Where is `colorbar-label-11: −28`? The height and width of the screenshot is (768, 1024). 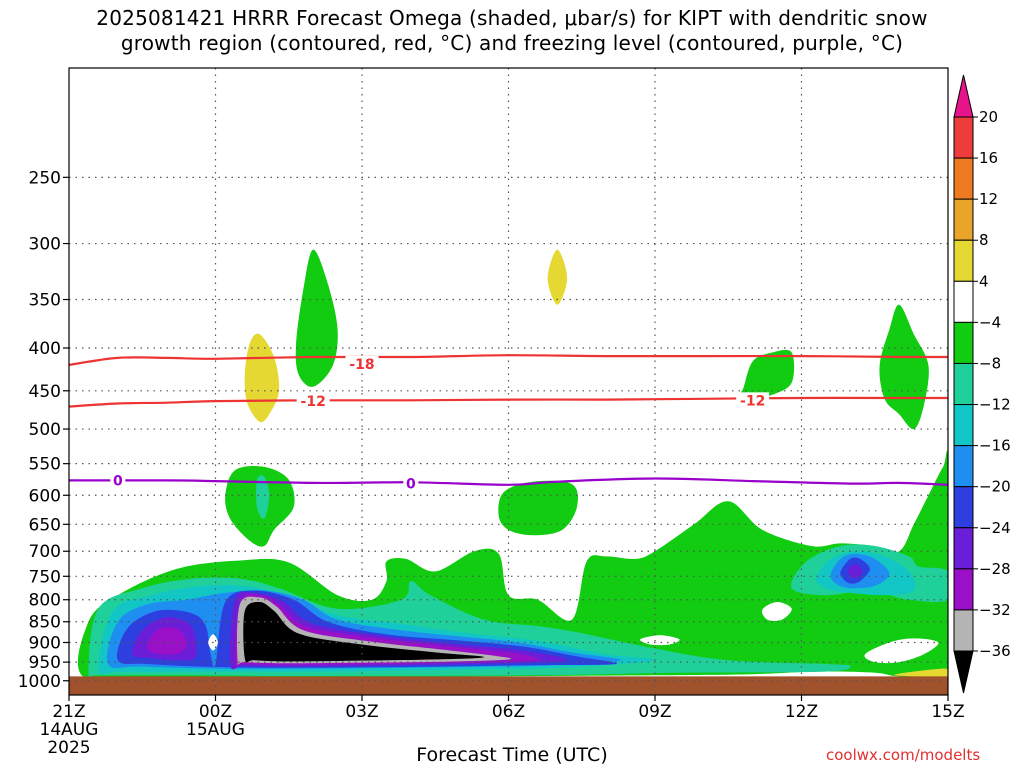
colorbar-label-11: −28 is located at coordinates (995, 569).